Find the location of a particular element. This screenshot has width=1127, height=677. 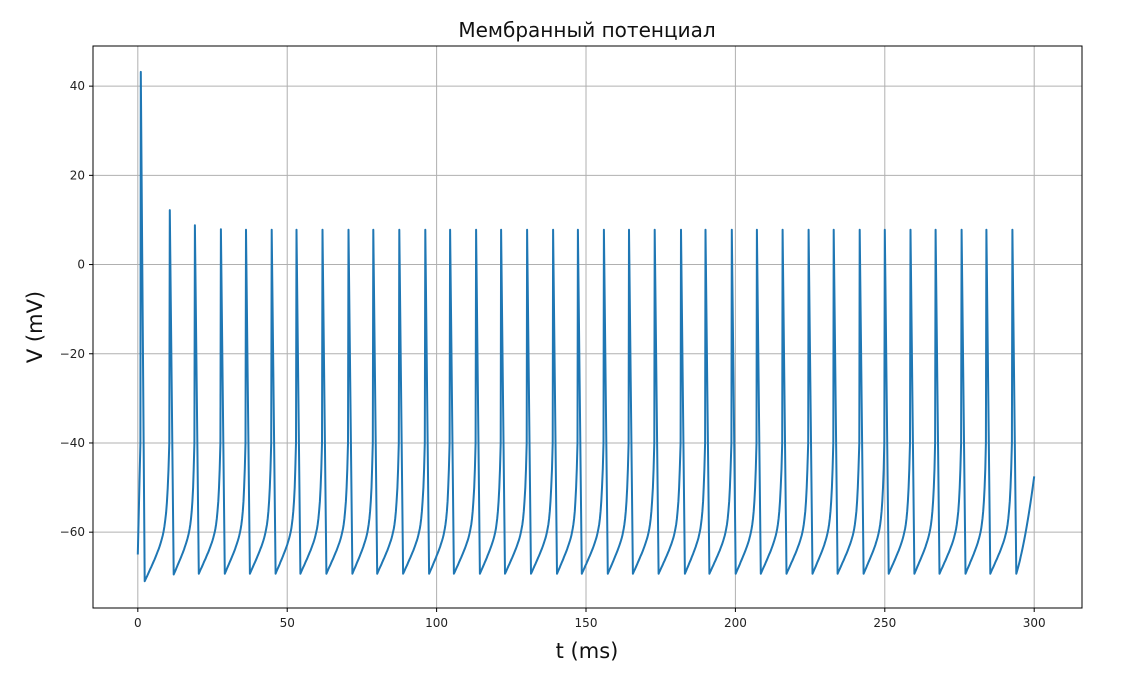

y-tick-label: 20 is located at coordinates (77, 175).